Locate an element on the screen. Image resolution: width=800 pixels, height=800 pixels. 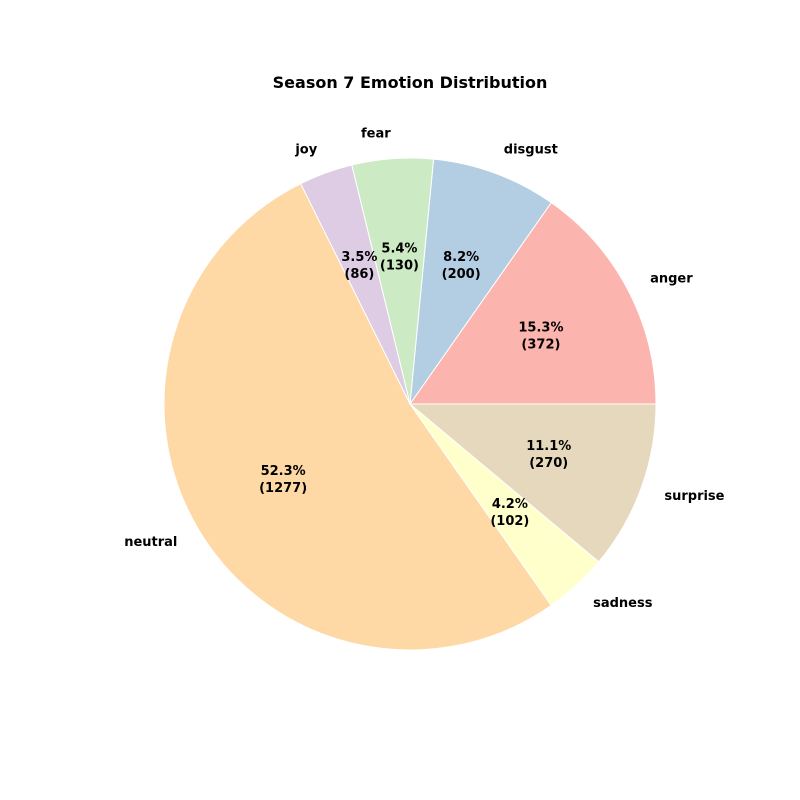
slice-count-neutral: (1277) is located at coordinates (283, 488).